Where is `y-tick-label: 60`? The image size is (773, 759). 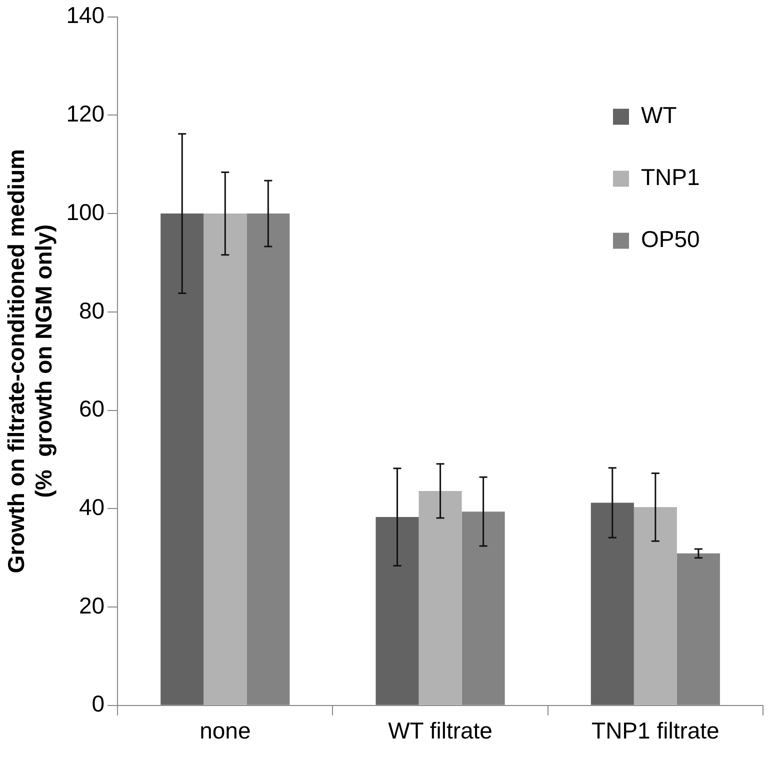 y-tick-label: 60 is located at coordinates (91, 409).